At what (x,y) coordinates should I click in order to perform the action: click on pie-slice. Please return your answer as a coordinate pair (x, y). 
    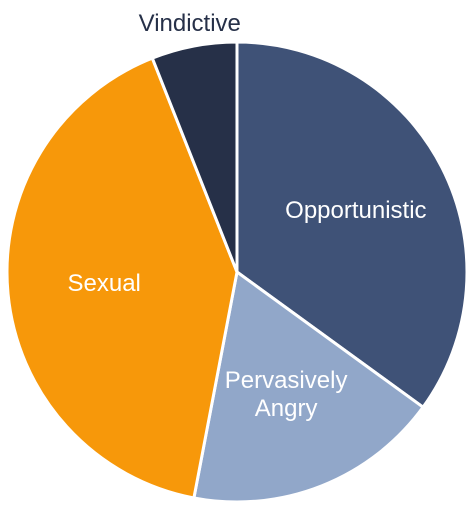
    Looking at the image, I should click on (194, 156).